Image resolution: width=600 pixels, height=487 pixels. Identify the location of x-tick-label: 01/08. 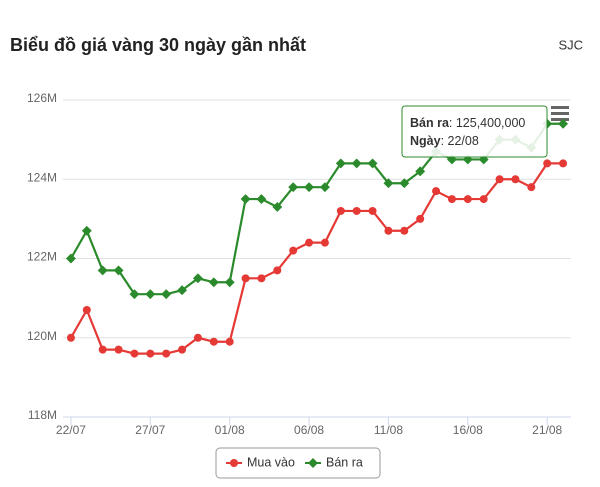
(230, 430).